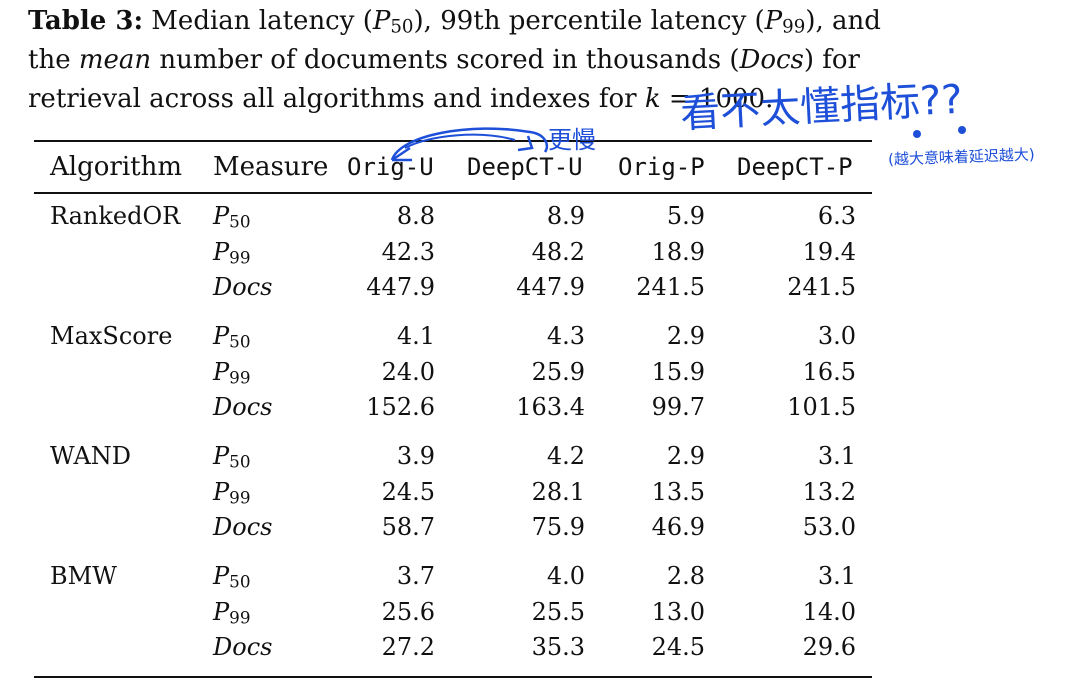 The image size is (1068, 690). What do you see at coordinates (271, 167) in the screenshot?
I see `header-measure: Measure` at bounding box center [271, 167].